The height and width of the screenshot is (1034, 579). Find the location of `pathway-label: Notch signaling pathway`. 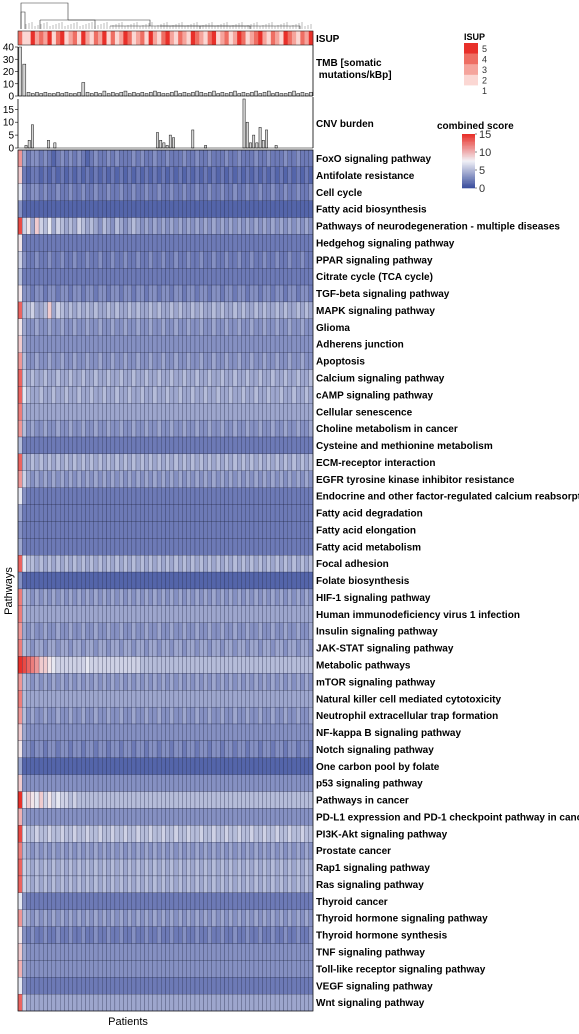

pathway-label: Notch signaling pathway is located at coordinates (375, 750).